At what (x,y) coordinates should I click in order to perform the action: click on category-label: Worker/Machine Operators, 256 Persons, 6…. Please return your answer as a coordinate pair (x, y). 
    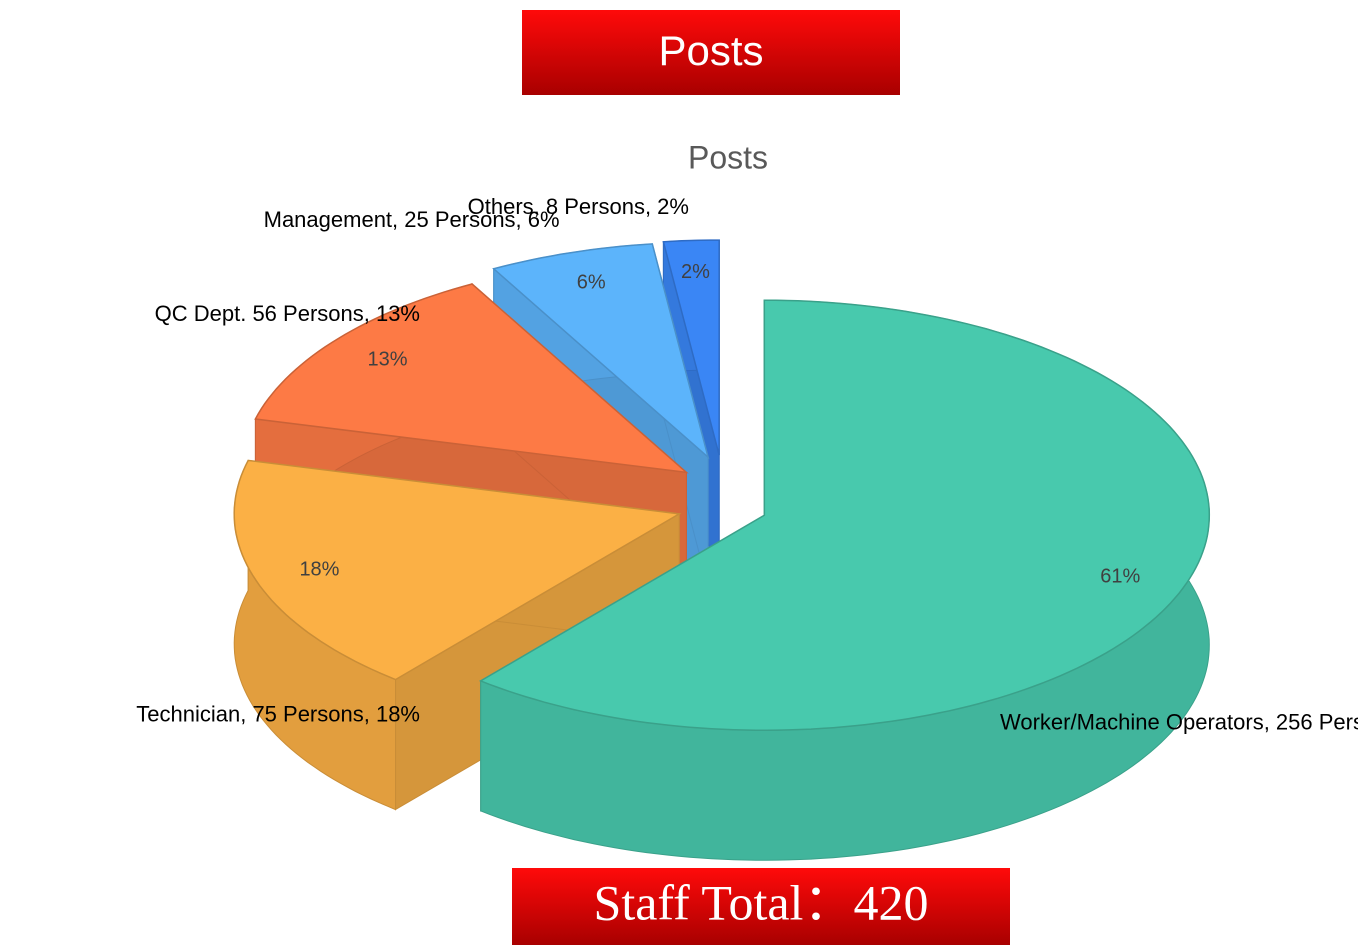
    Looking at the image, I should click on (1179, 722).